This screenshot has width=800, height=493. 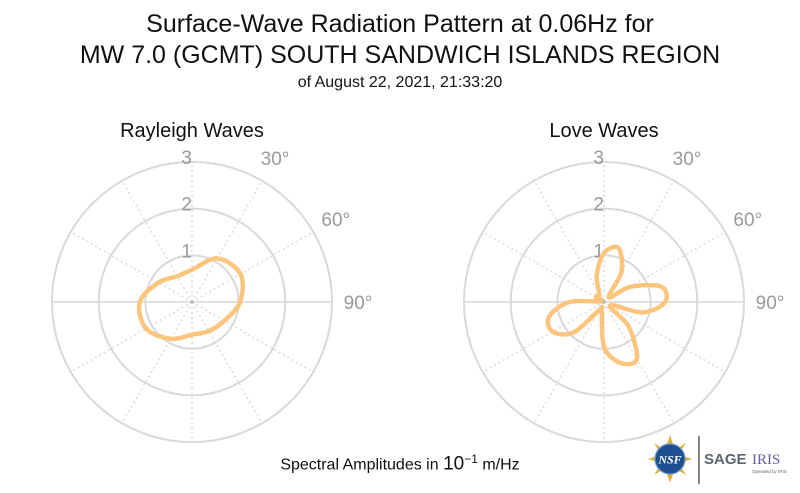 I want to click on rayleigh-radial-tick-label: 1, so click(x=186, y=251).